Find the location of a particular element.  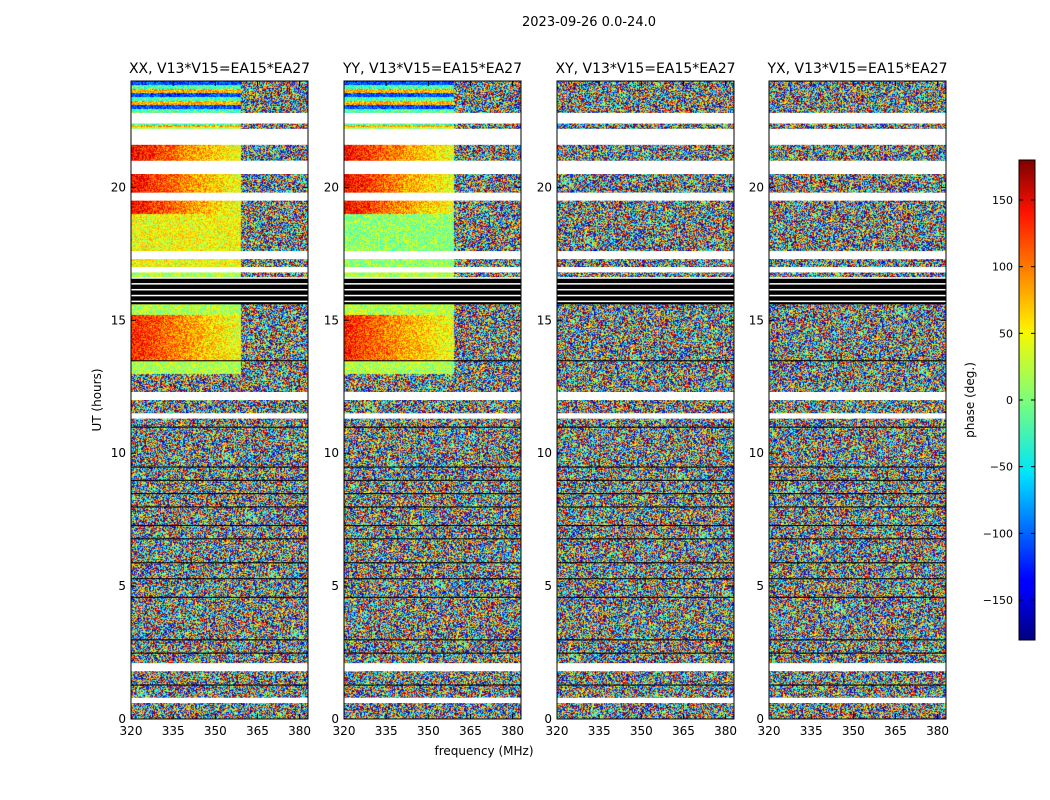

panel-heatmap is located at coordinates (432, 400).